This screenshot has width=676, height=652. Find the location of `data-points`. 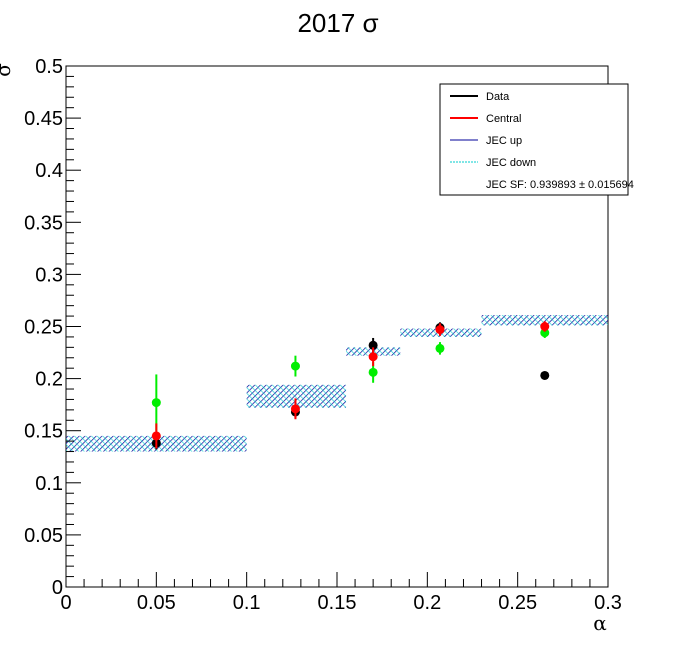

data-points is located at coordinates (350, 385).